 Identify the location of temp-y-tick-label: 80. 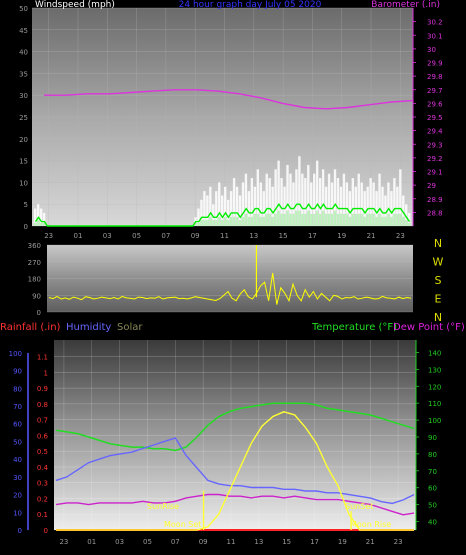
(432, 455).